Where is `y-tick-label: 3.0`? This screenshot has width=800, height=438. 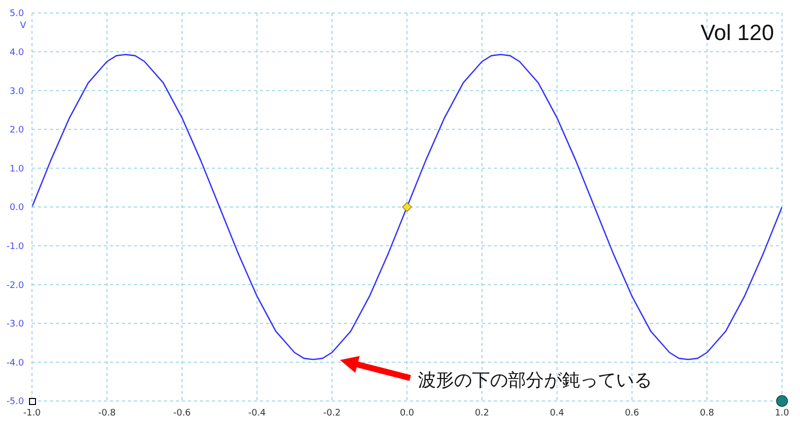 y-tick-label: 3.0 is located at coordinates (17, 91).